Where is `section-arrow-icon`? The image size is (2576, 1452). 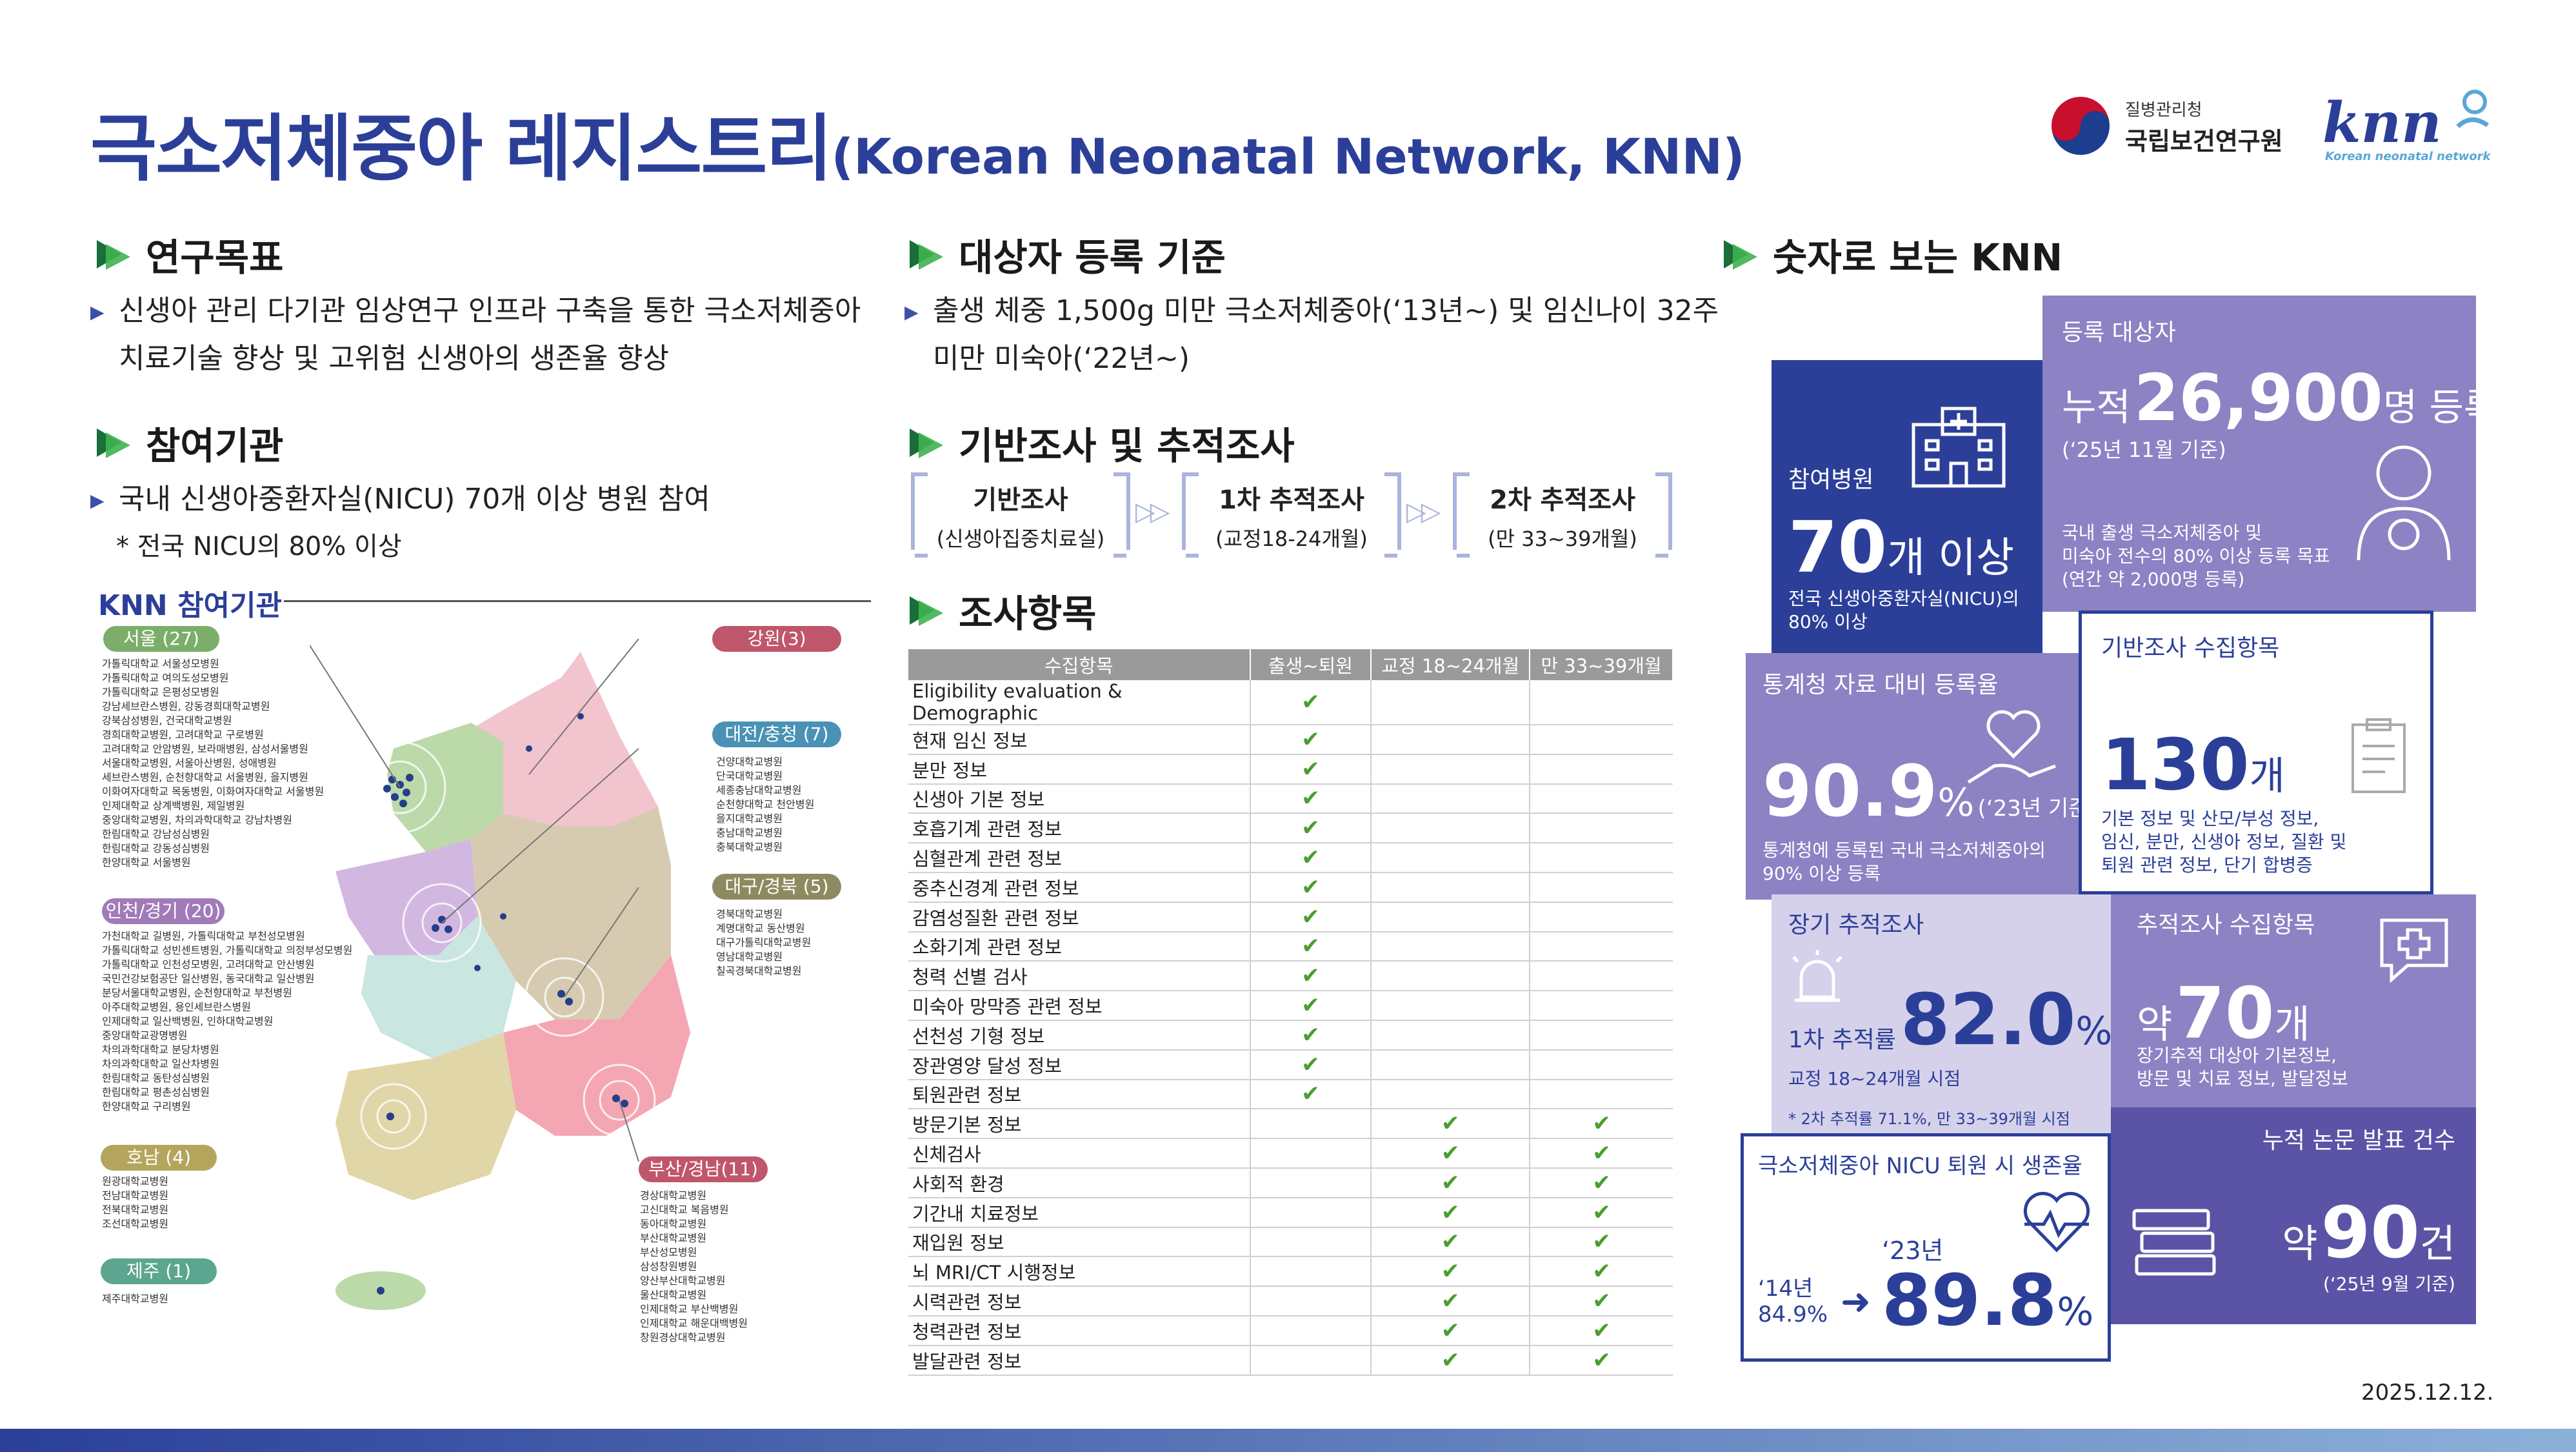 section-arrow-icon is located at coordinates (926, 254).